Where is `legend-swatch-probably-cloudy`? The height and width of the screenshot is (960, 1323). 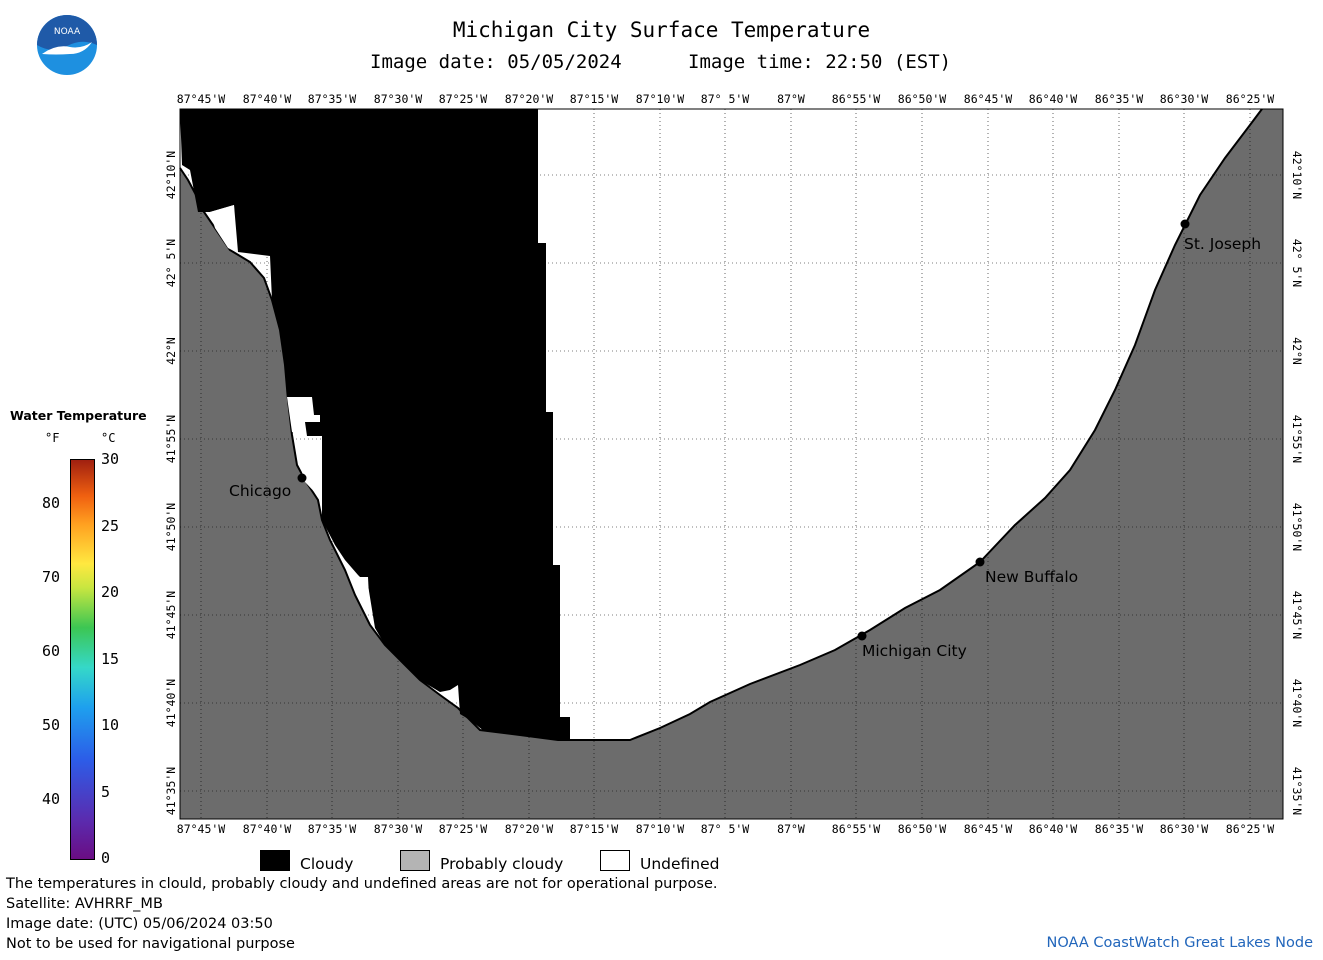
legend-swatch-probably-cloudy is located at coordinates (415, 860).